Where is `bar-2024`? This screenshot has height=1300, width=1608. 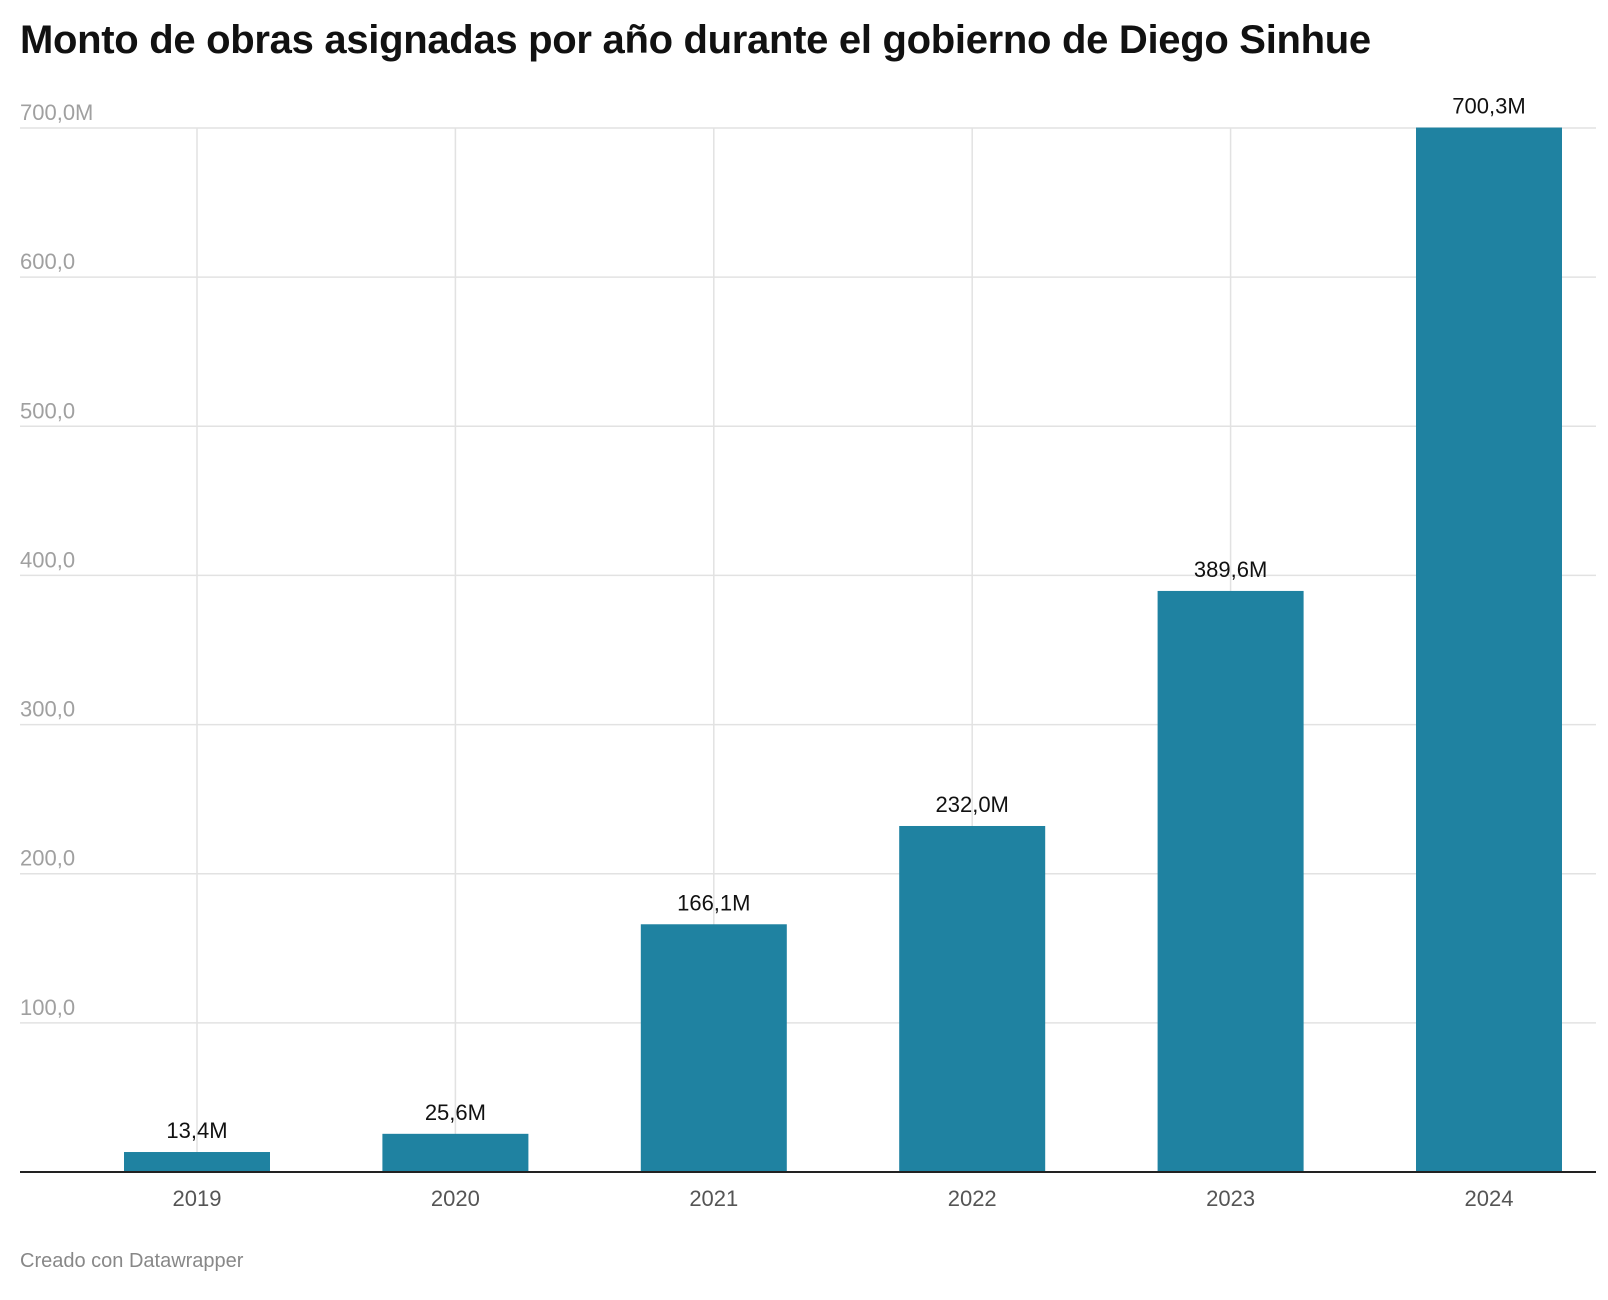 bar-2024 is located at coordinates (1489, 649).